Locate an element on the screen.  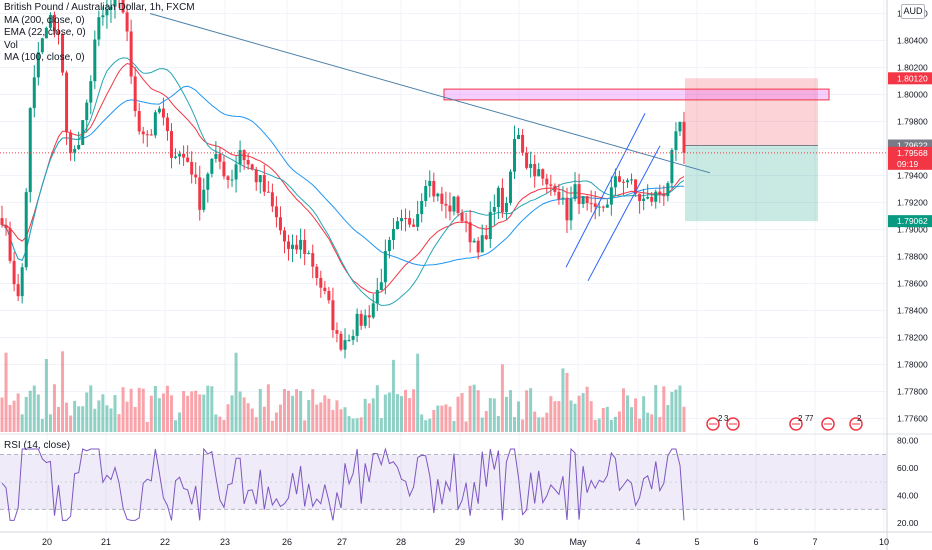
x-tick-label: 26 is located at coordinates (287, 542).